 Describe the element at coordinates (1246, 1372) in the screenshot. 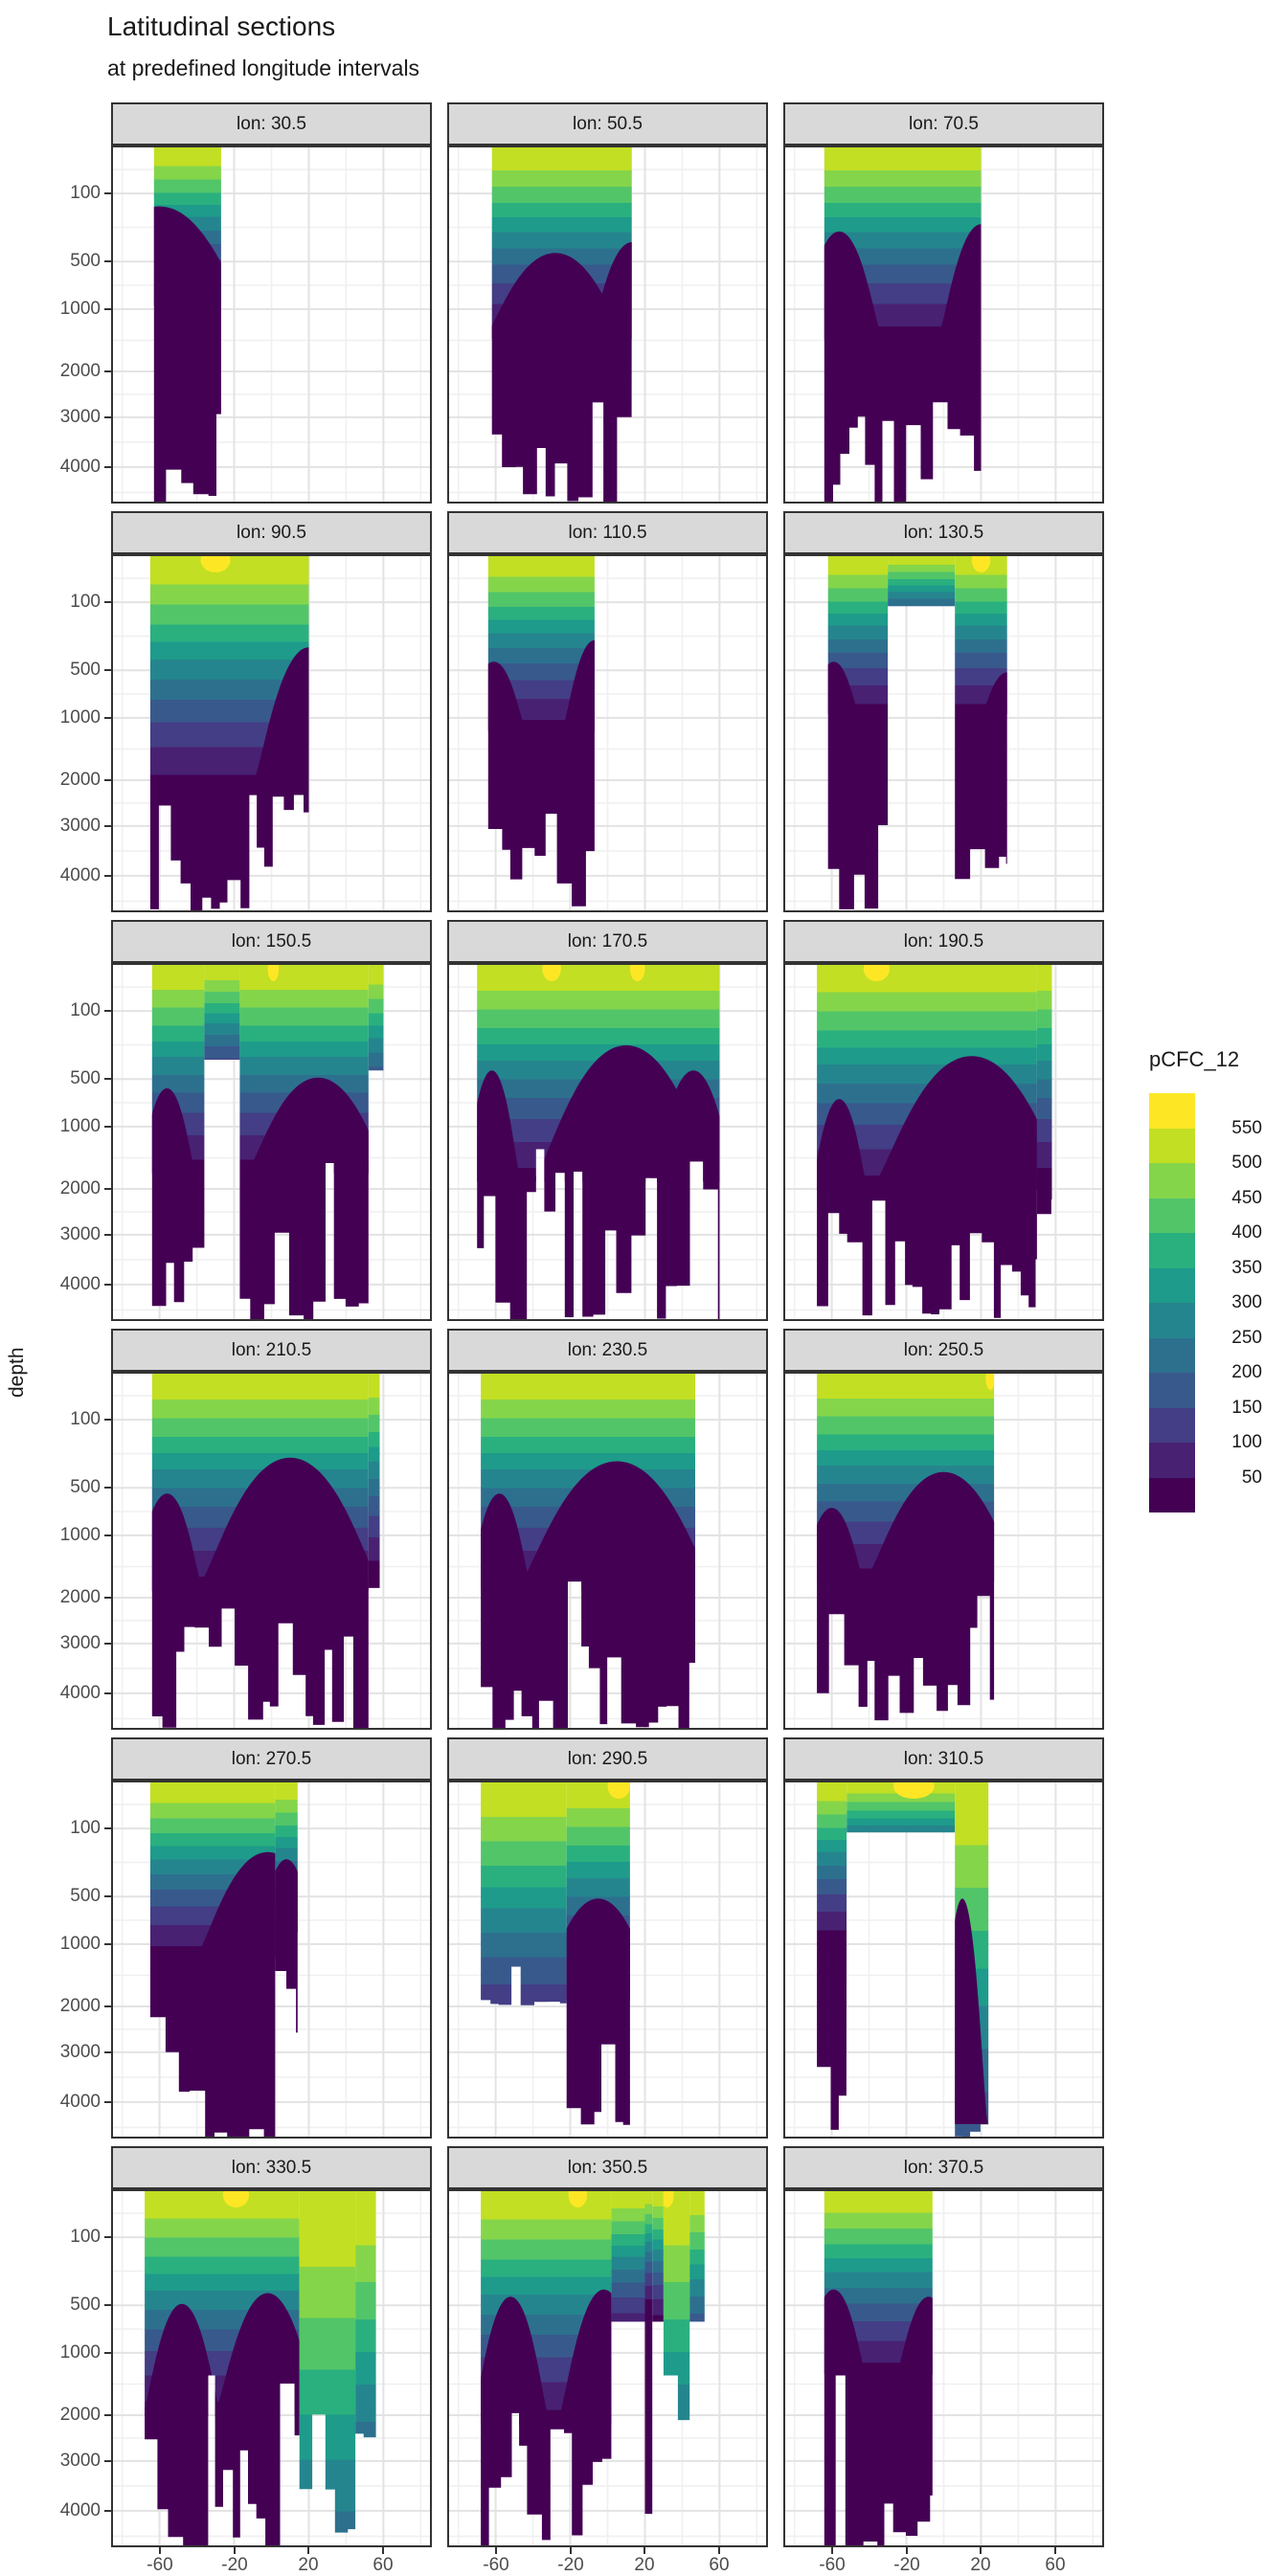

I see `legend-tick-label: 200` at that location.